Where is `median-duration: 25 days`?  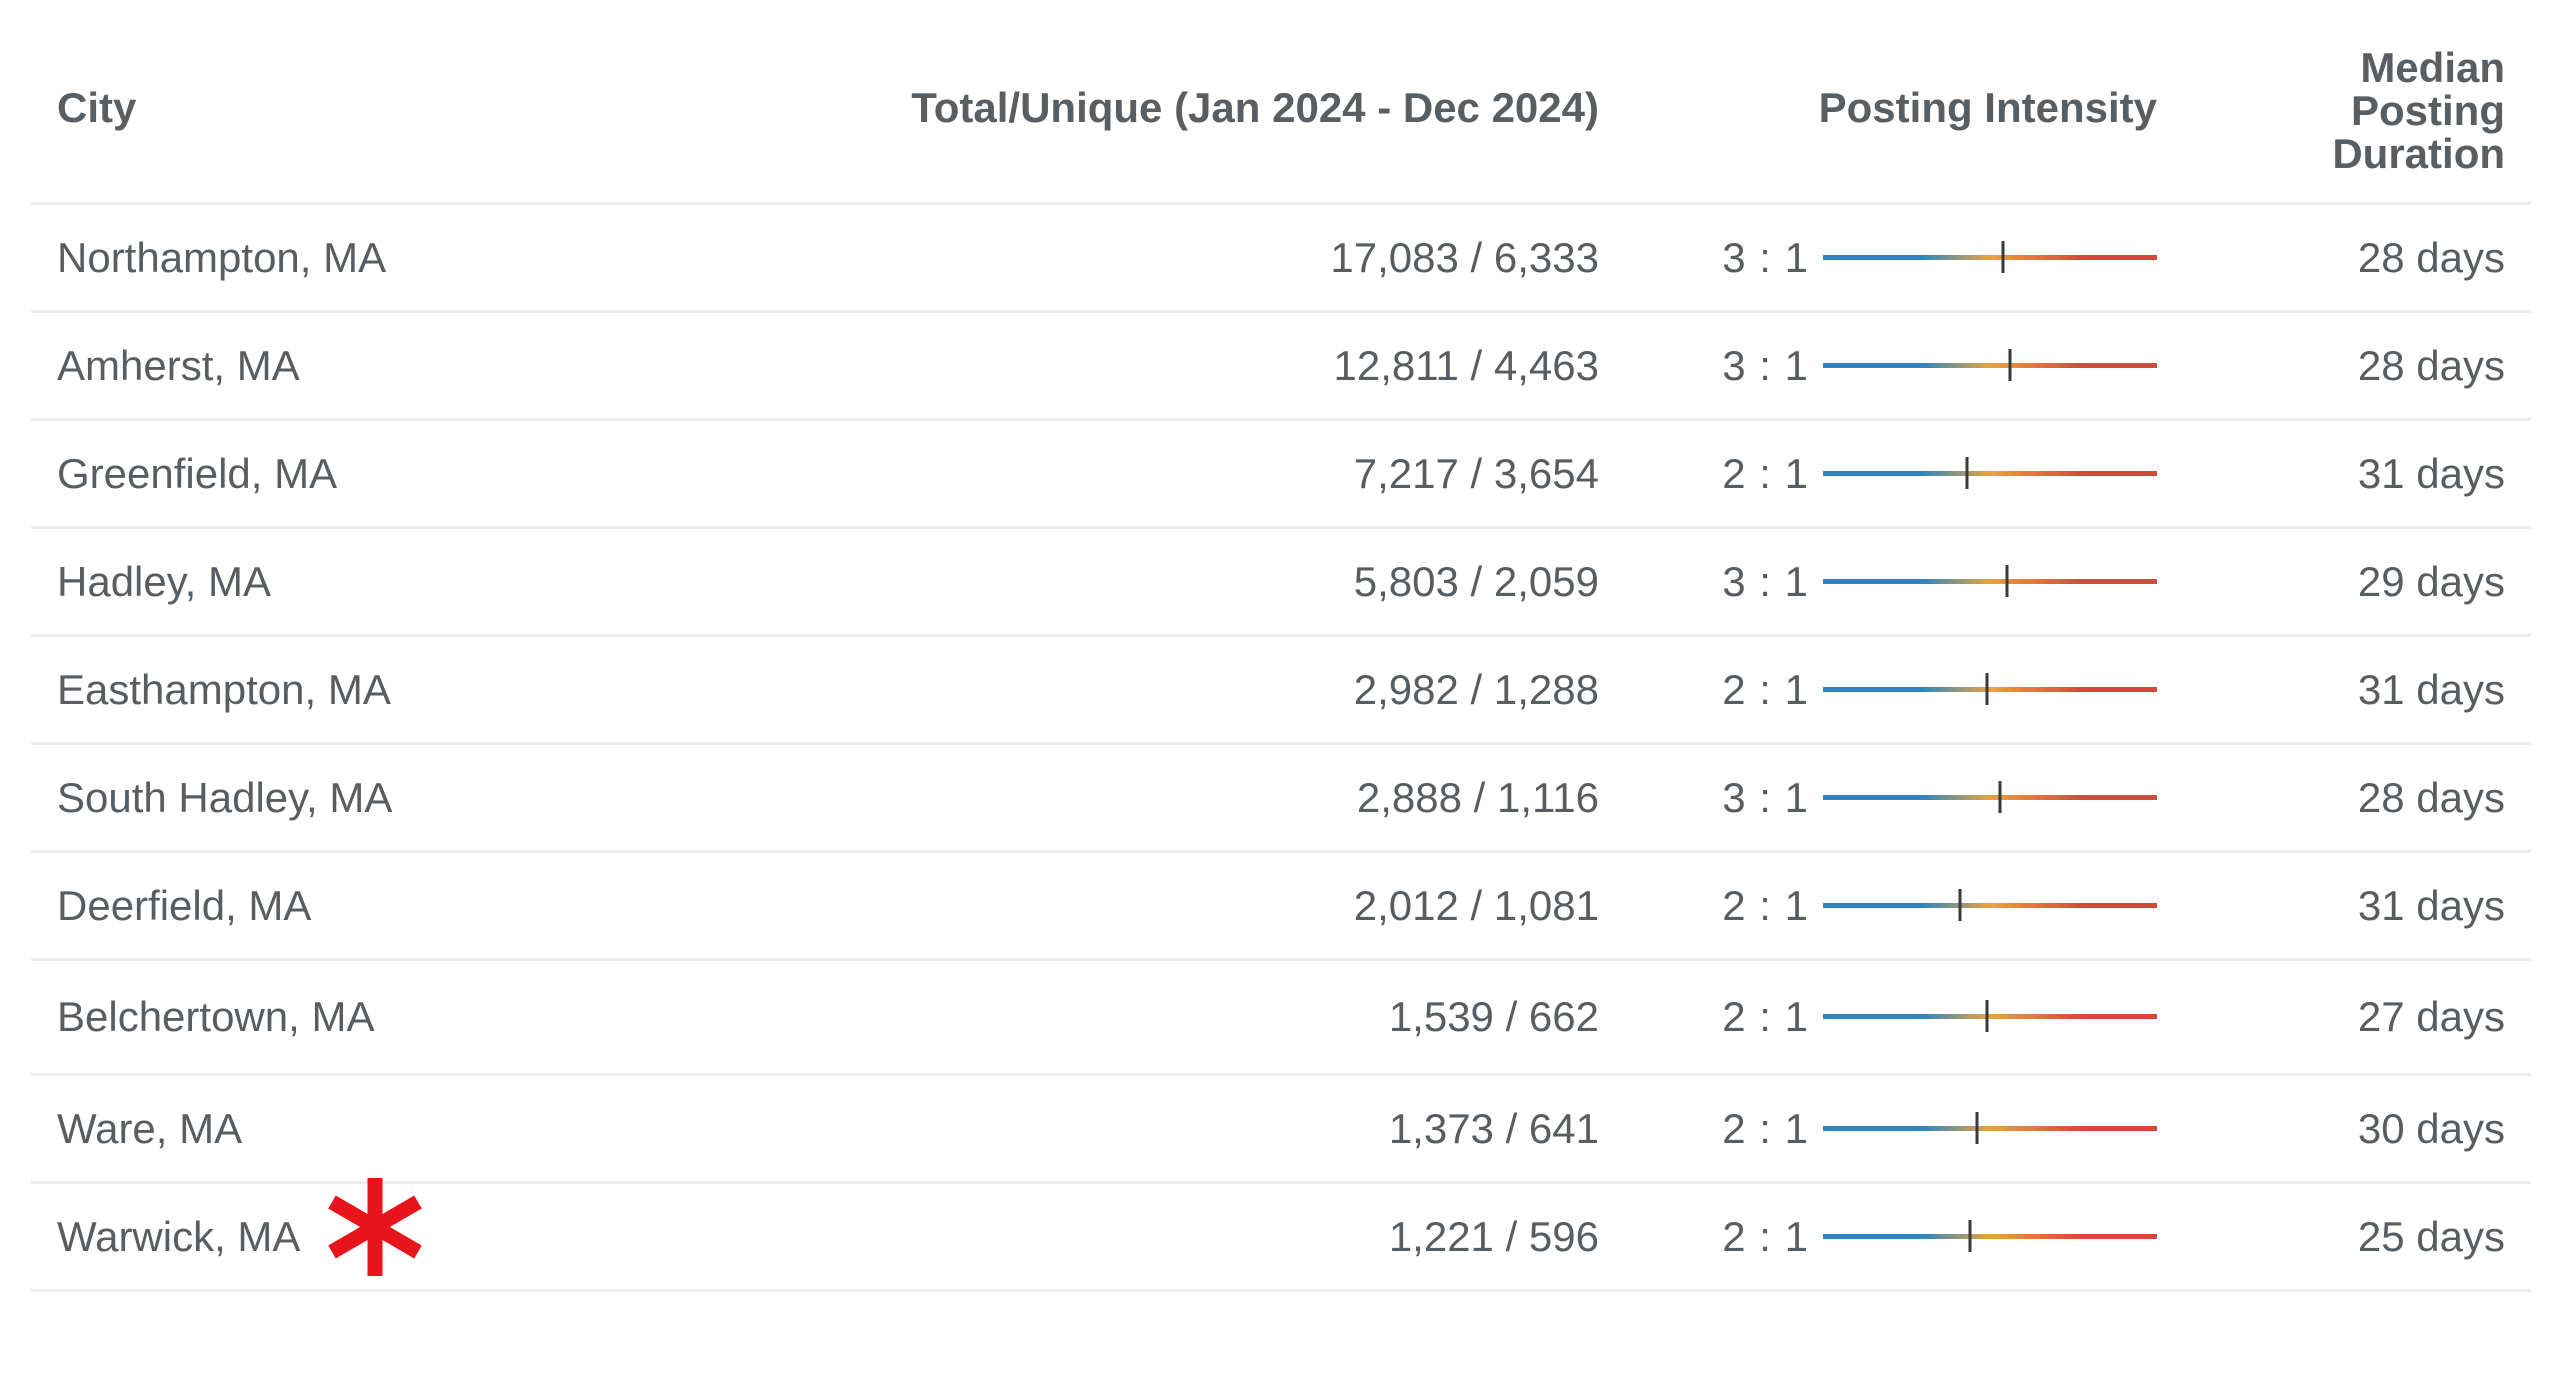
median-duration: 25 days is located at coordinates (2431, 1236).